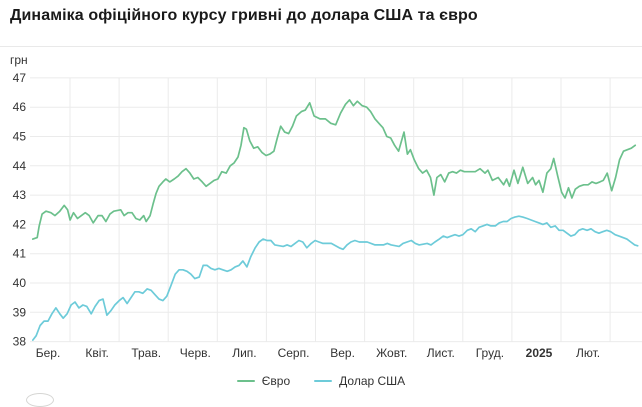 The height and width of the screenshot is (407, 642). What do you see at coordinates (20, 195) in the screenshot?
I see `y-tick-label: 43` at bounding box center [20, 195].